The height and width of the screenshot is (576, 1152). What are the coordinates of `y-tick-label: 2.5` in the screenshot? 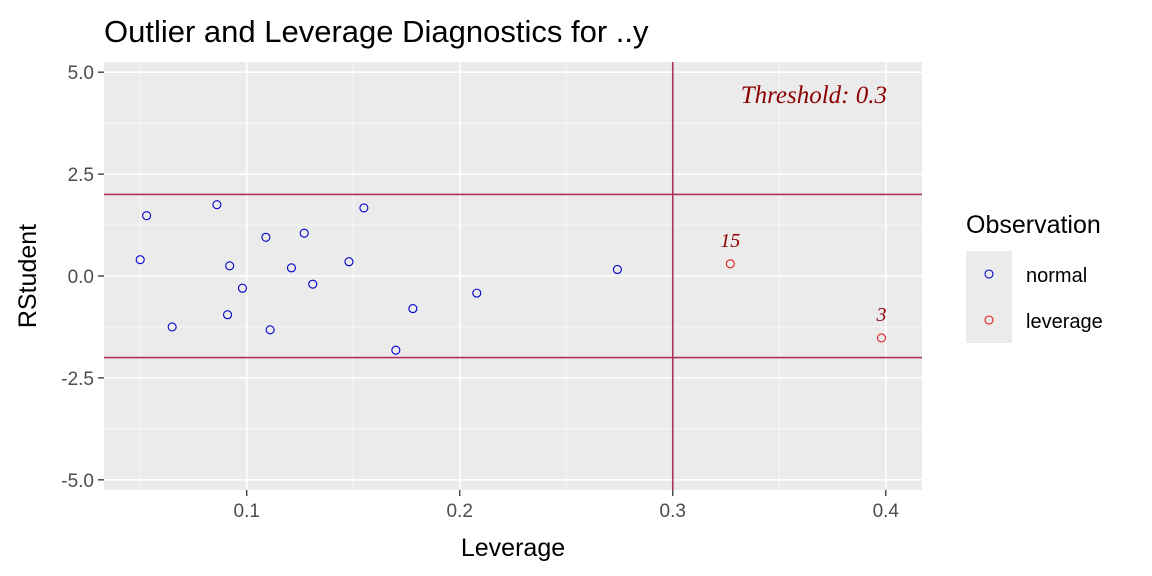 It's located at (81, 175).